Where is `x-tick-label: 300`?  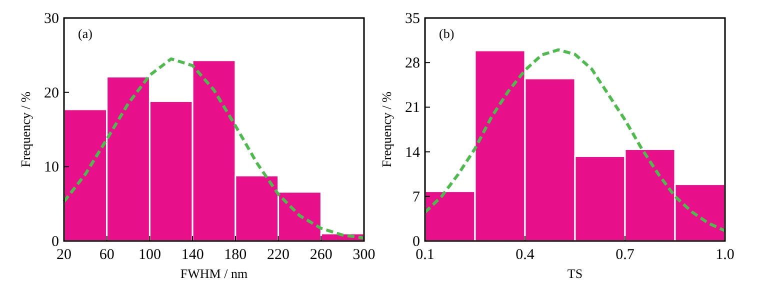 x-tick-label: 300 is located at coordinates (364, 255).